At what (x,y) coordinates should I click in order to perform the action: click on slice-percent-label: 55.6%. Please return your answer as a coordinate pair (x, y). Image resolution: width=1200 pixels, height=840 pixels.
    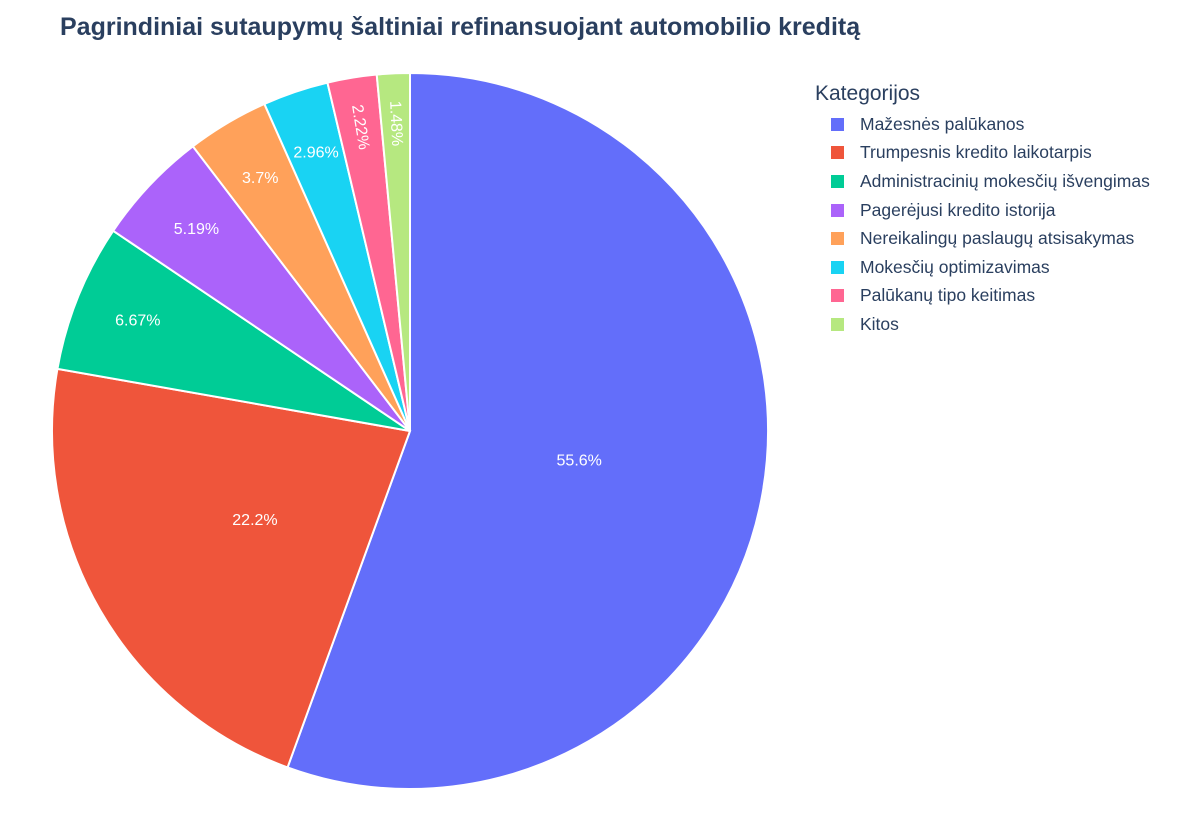
    Looking at the image, I should click on (579, 460).